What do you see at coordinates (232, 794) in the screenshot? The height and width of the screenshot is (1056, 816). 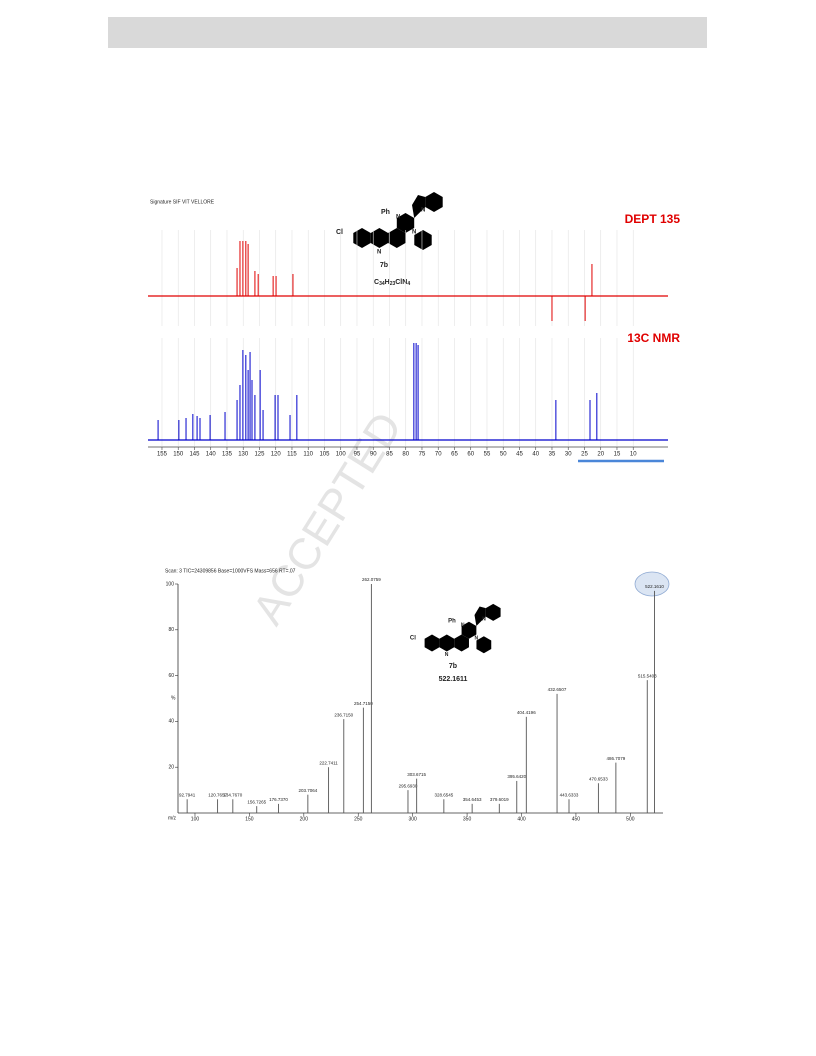 I see `peak-label: 134.7670` at bounding box center [232, 794].